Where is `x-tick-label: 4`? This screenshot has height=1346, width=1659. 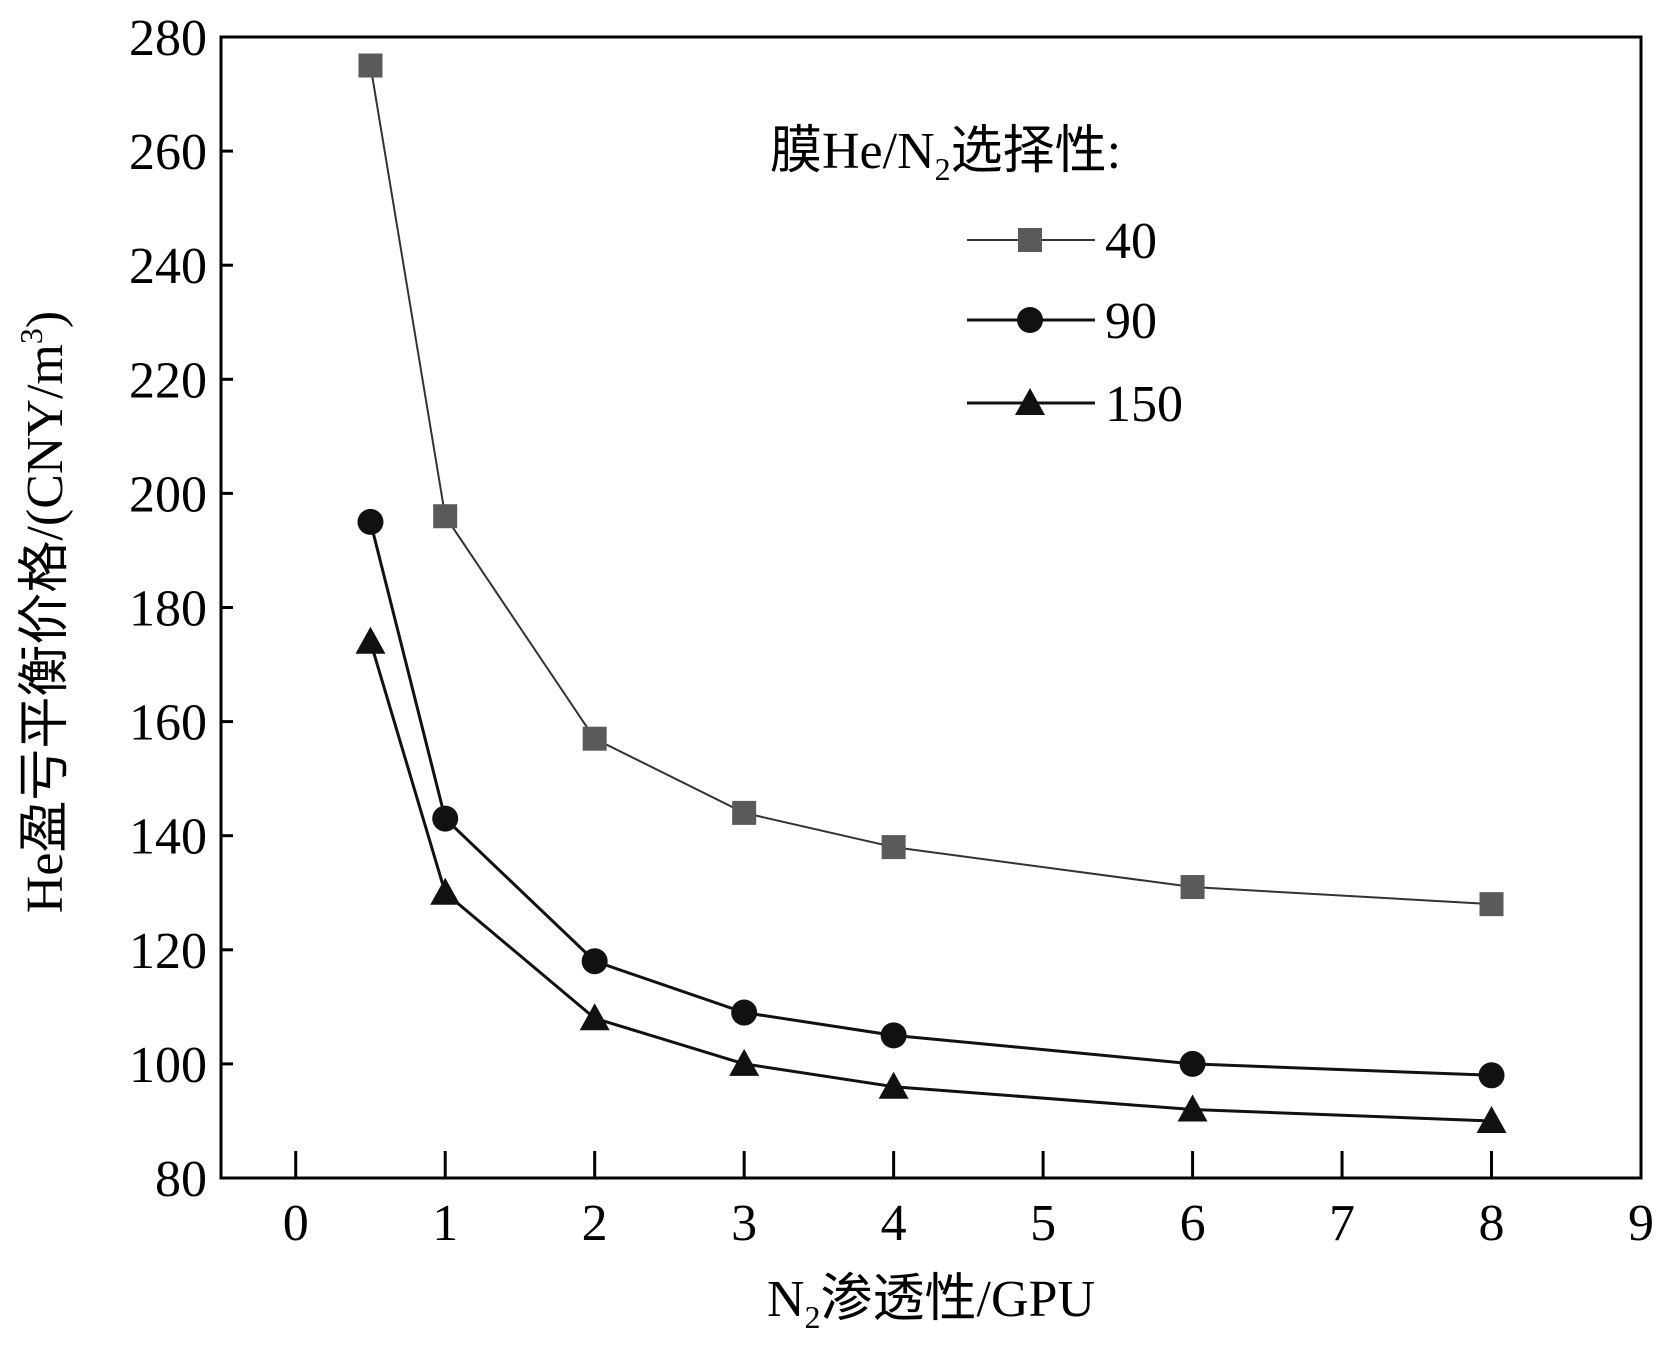
x-tick-label: 4 is located at coordinates (894, 1223).